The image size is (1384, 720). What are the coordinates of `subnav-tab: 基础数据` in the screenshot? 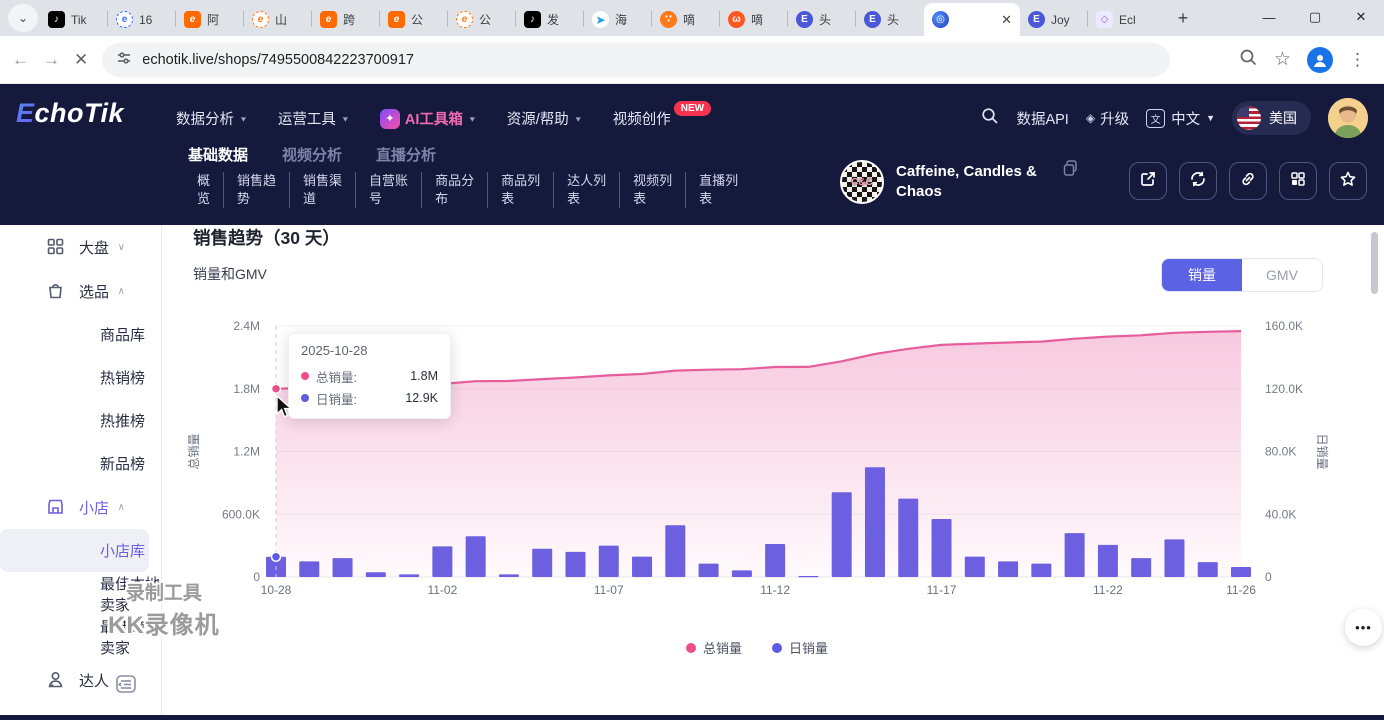 It's located at (218, 155).